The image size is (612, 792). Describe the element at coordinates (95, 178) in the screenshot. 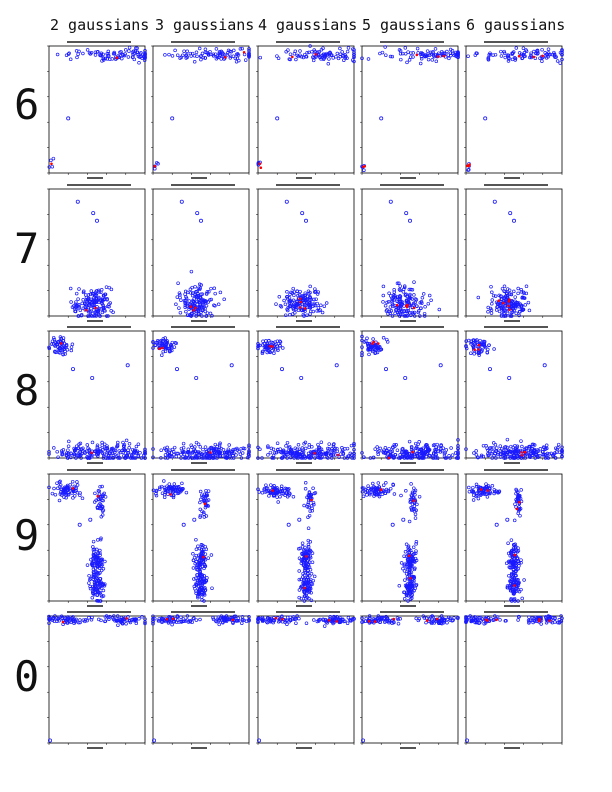

I see `x-caption-mark` at that location.